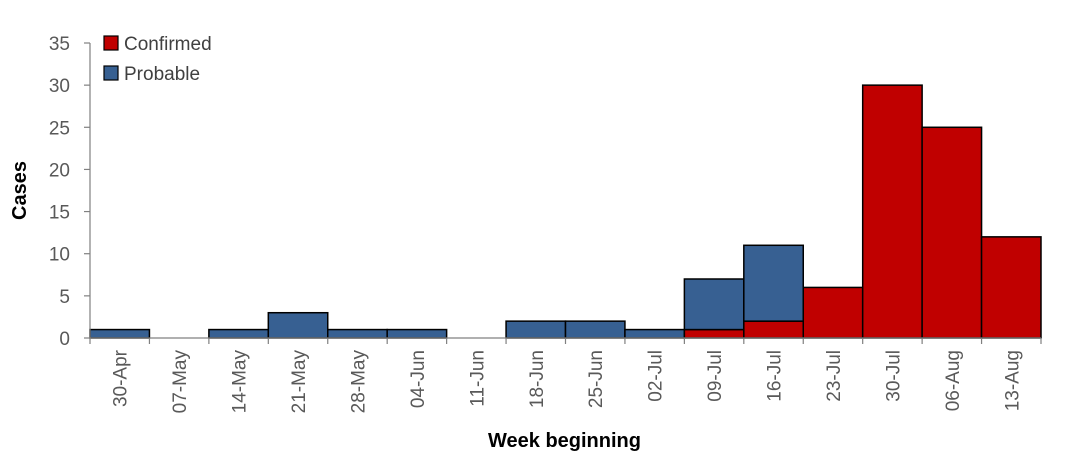 Image resolution: width=1065 pixels, height=457 pixels. Describe the element at coordinates (357, 333) in the screenshot. I see `bar-probable-28-may` at that location.